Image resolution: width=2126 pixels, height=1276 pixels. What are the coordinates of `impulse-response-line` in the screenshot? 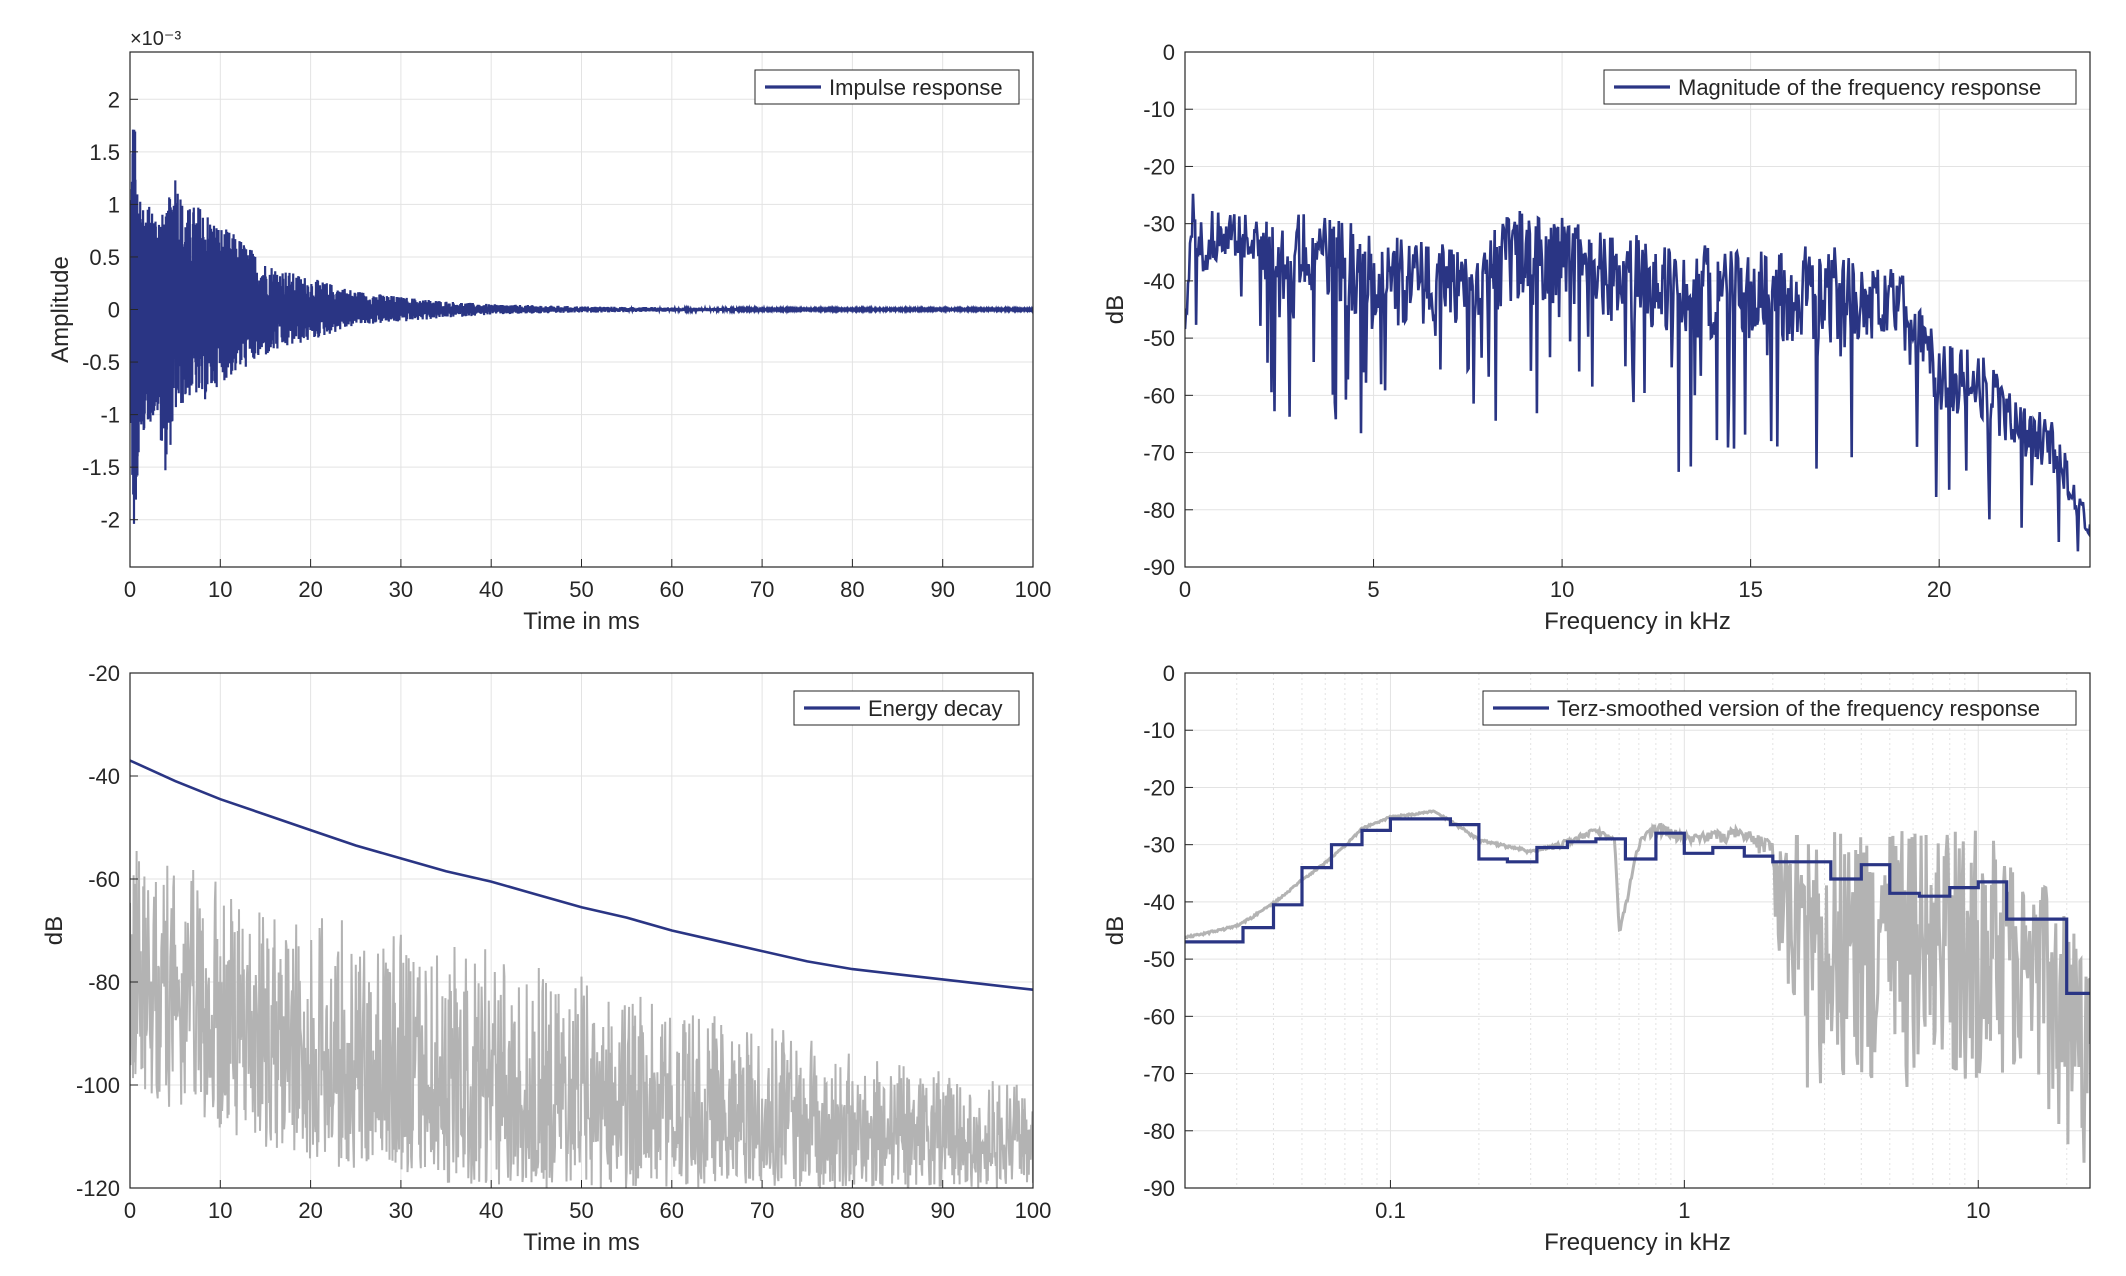 It's located at (581, 326).